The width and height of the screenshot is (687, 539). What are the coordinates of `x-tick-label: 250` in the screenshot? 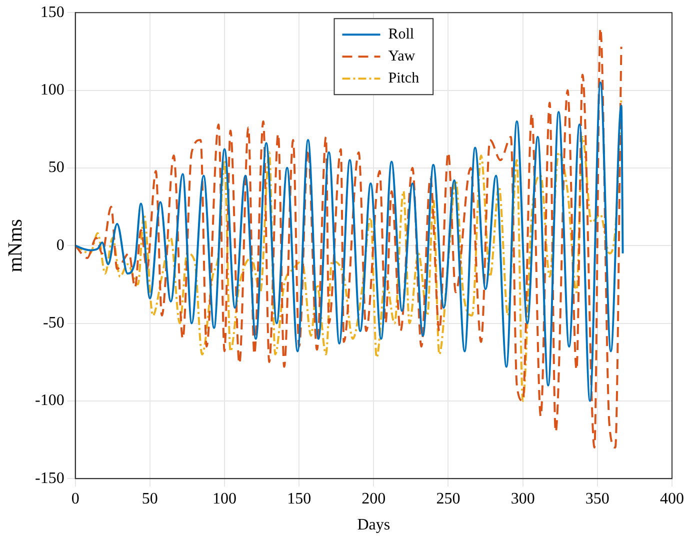 It's located at (448, 499).